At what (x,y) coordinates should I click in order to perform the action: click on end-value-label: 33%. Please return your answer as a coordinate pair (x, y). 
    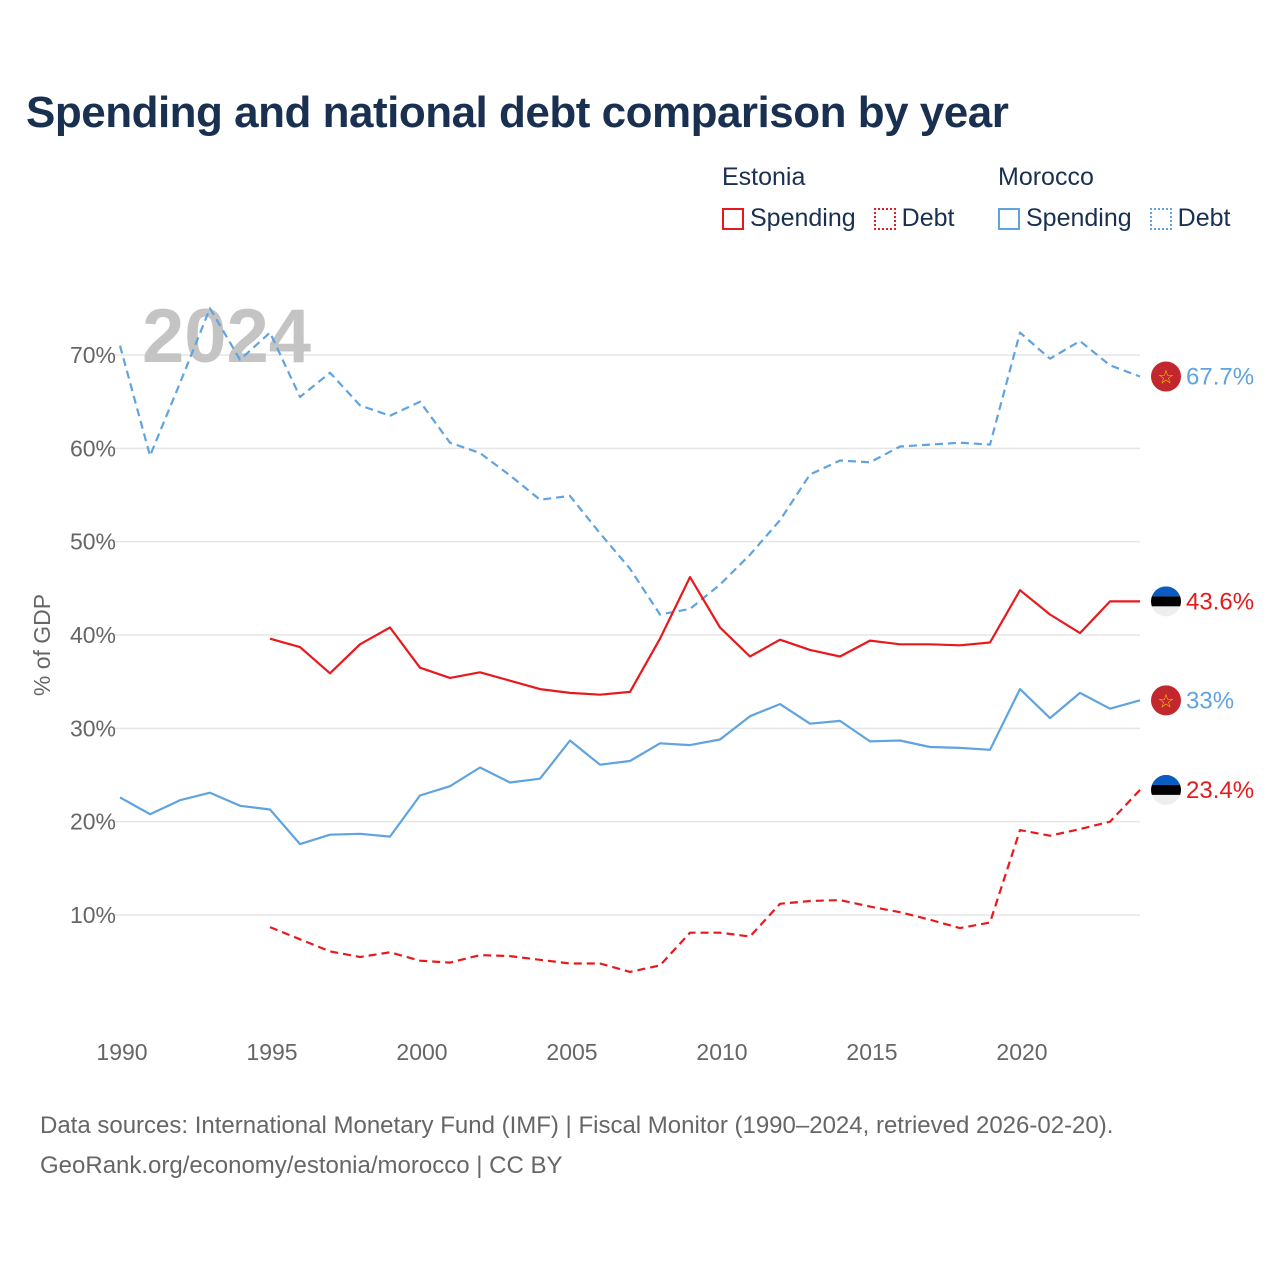
    Looking at the image, I should click on (1210, 700).